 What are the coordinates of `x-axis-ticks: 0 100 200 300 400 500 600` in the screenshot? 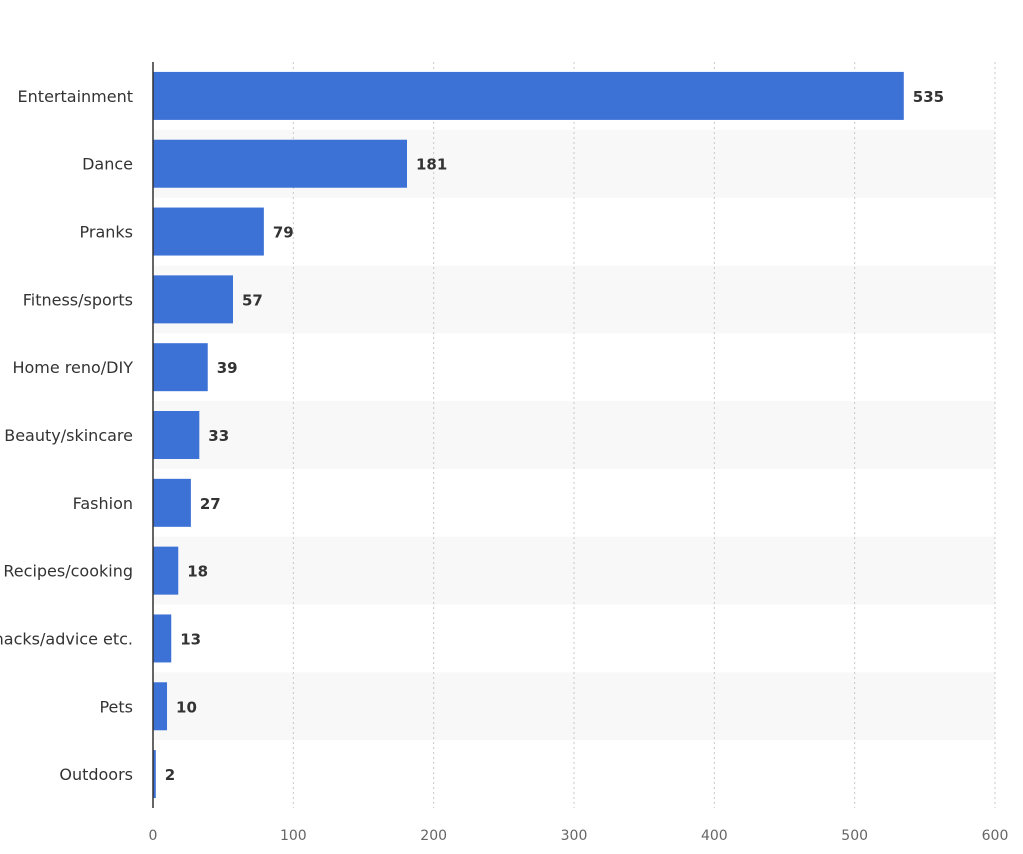 It's located at (579, 836).